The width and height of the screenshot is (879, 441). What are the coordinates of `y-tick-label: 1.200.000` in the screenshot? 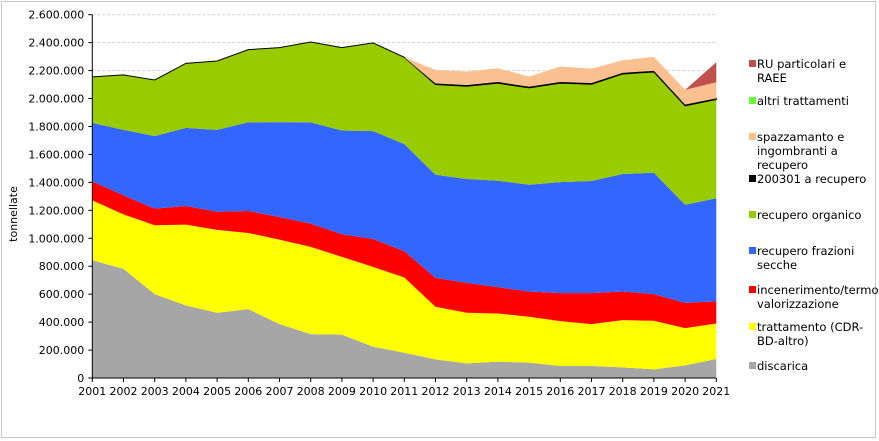 It's located at (56, 210).